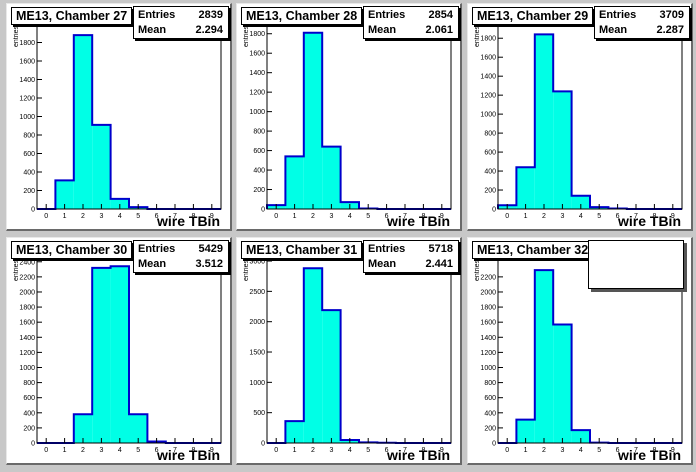 The height and width of the screenshot is (472, 696). I want to click on mean-value: 2.441, so click(439, 264).